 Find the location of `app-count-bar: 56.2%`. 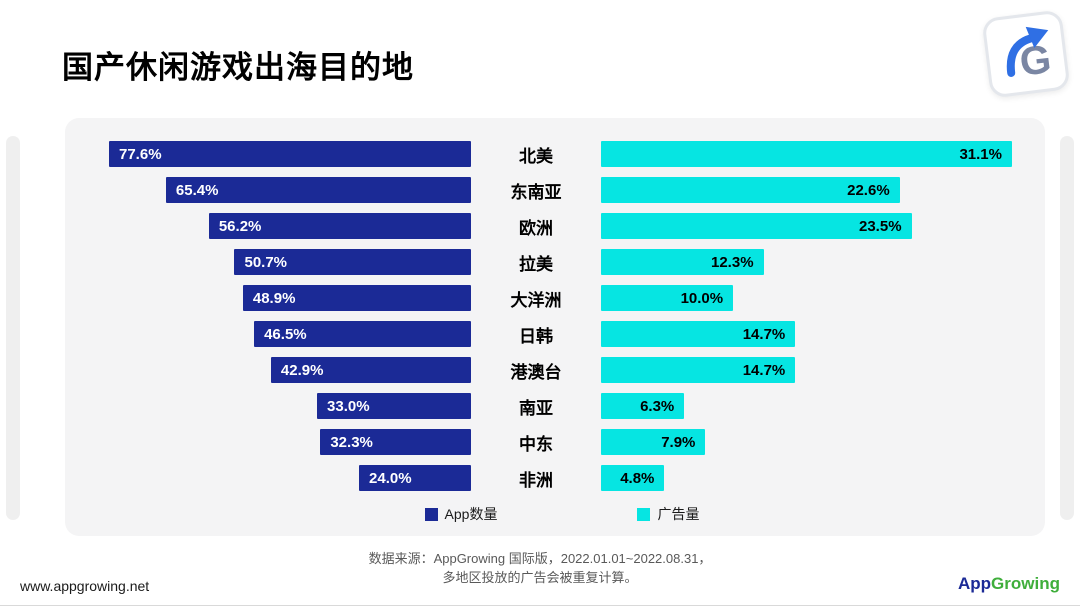

app-count-bar: 56.2% is located at coordinates (339, 226).